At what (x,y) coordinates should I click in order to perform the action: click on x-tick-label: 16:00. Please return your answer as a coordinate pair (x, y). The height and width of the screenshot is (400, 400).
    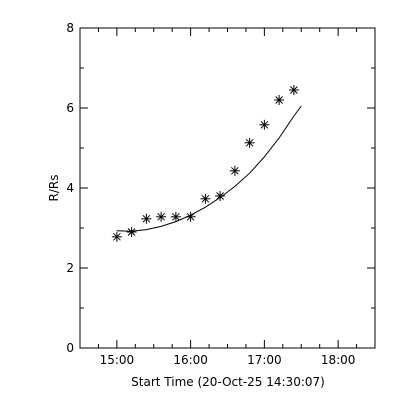
    Looking at the image, I should click on (190, 360).